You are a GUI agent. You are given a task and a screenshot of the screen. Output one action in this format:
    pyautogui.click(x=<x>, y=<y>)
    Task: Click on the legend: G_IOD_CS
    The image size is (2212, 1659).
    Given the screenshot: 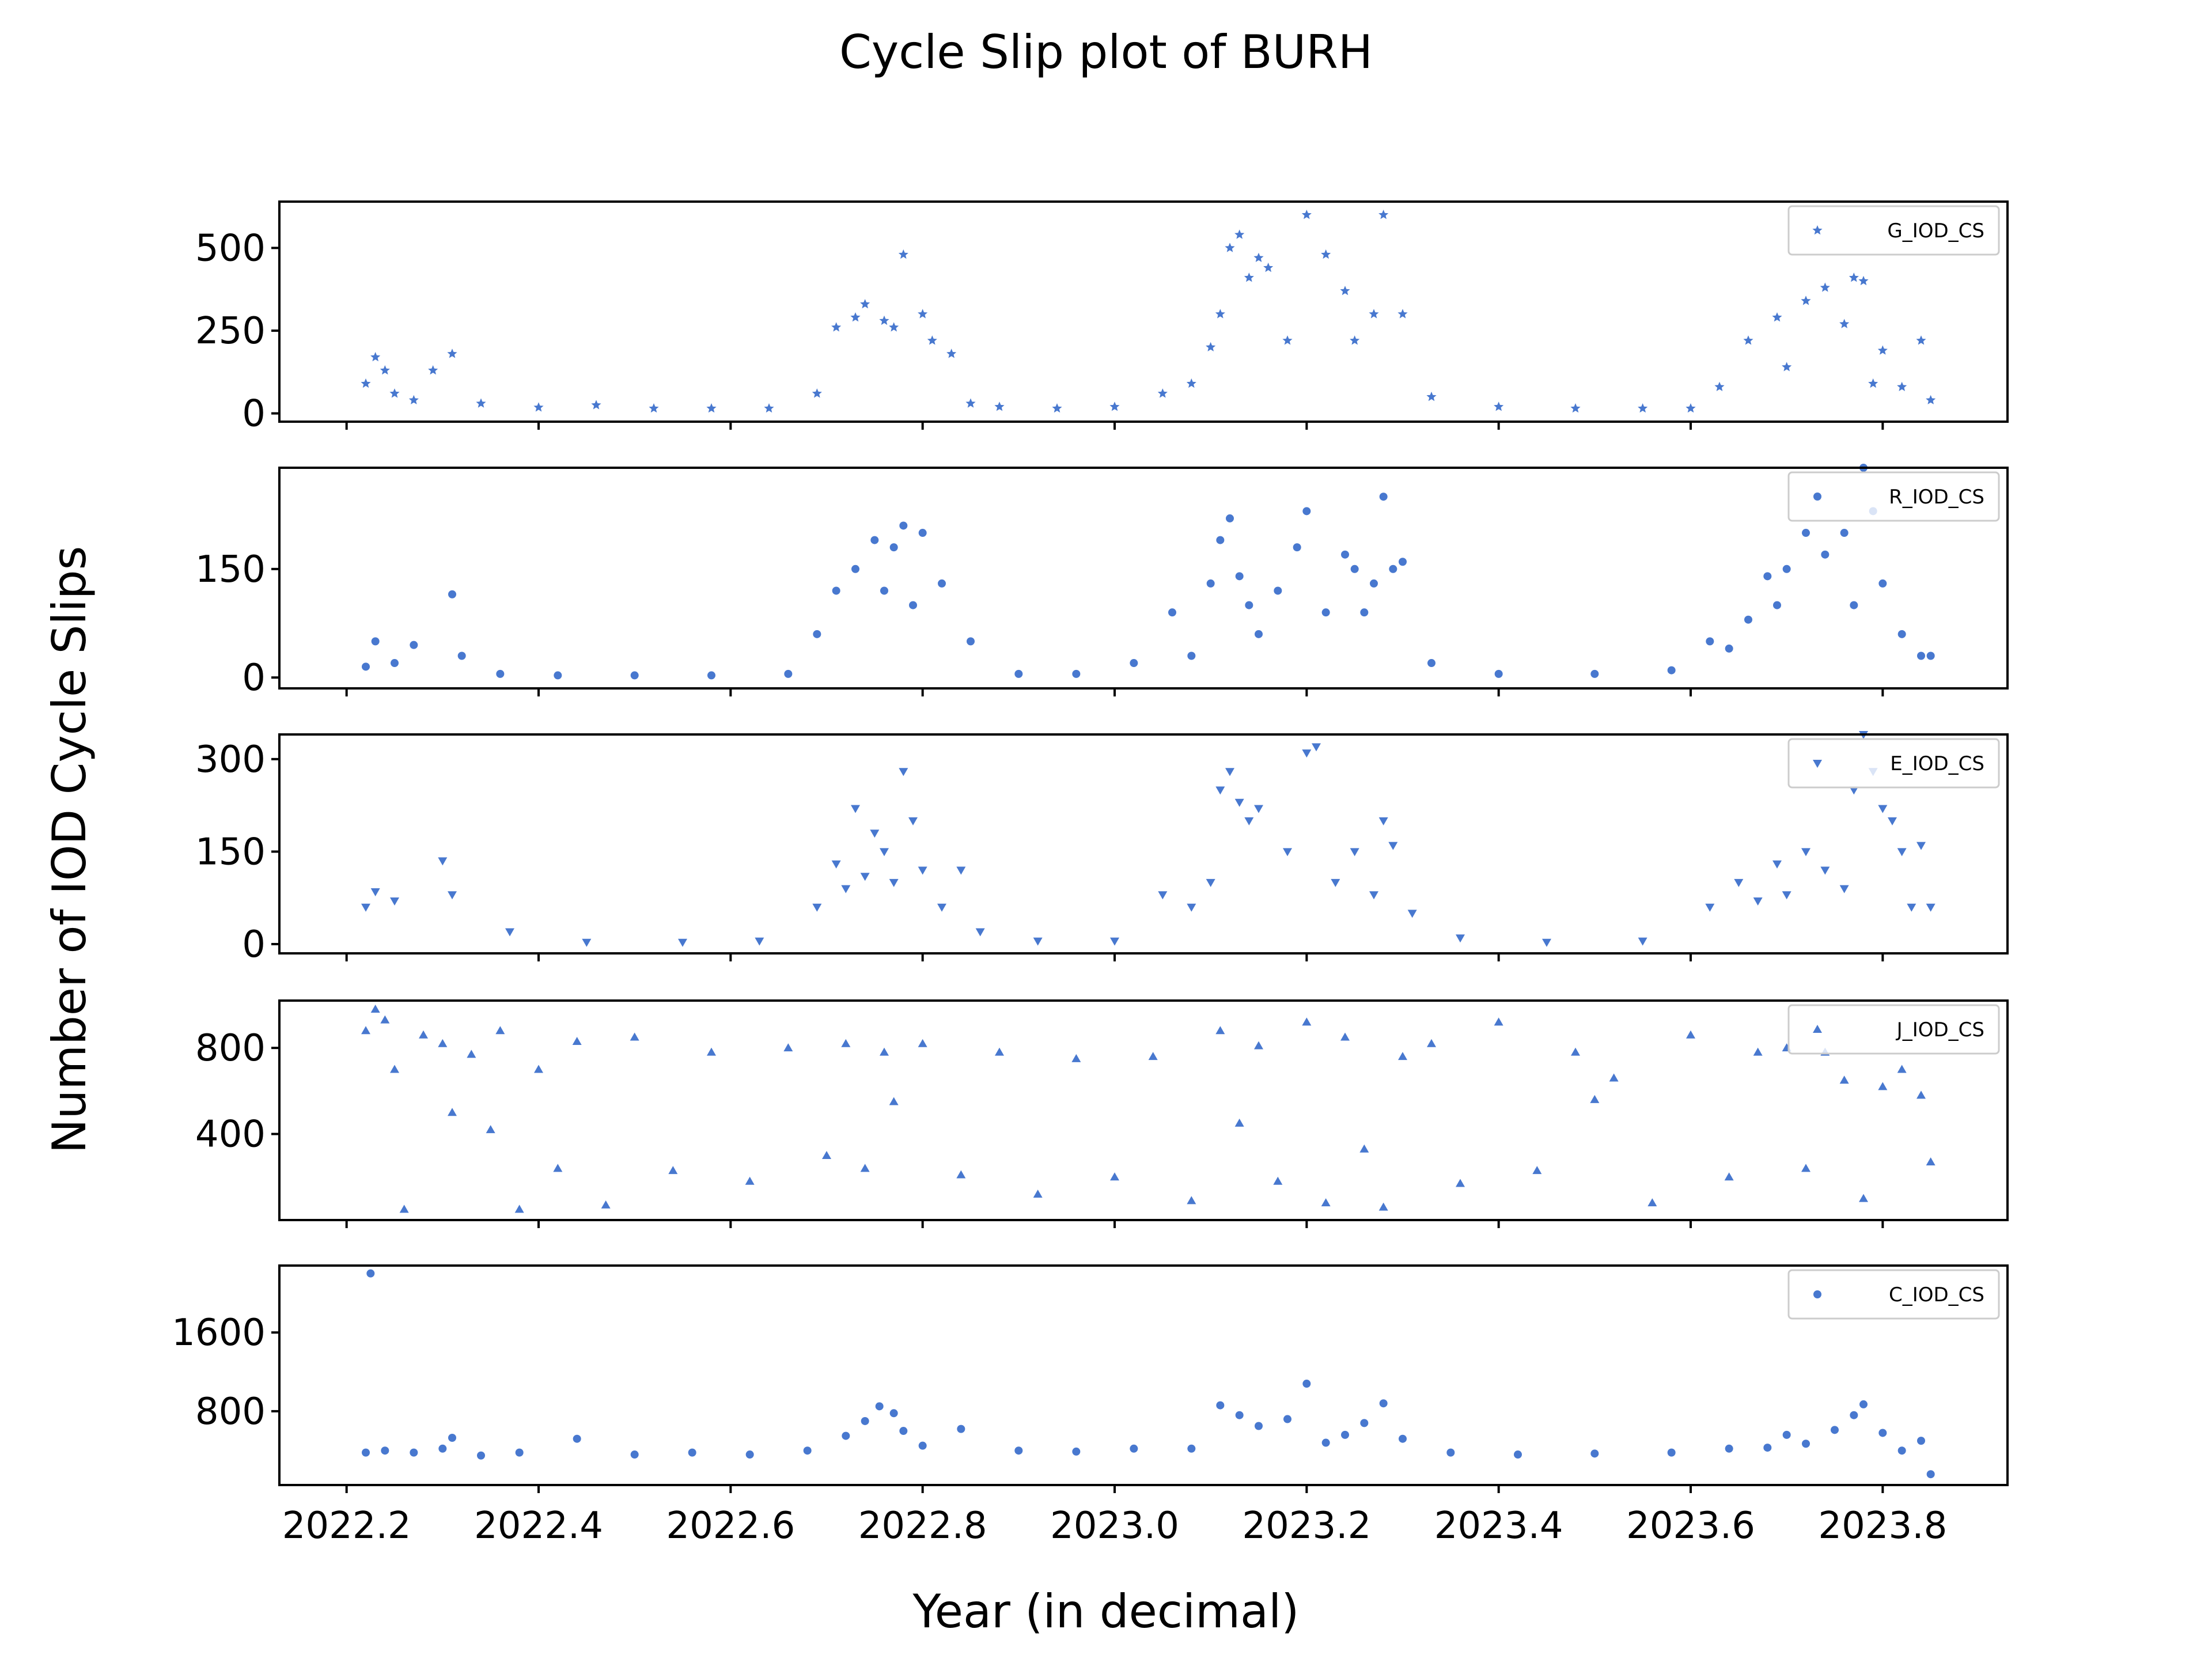 What is the action you would take?
    pyautogui.click(x=1893, y=230)
    